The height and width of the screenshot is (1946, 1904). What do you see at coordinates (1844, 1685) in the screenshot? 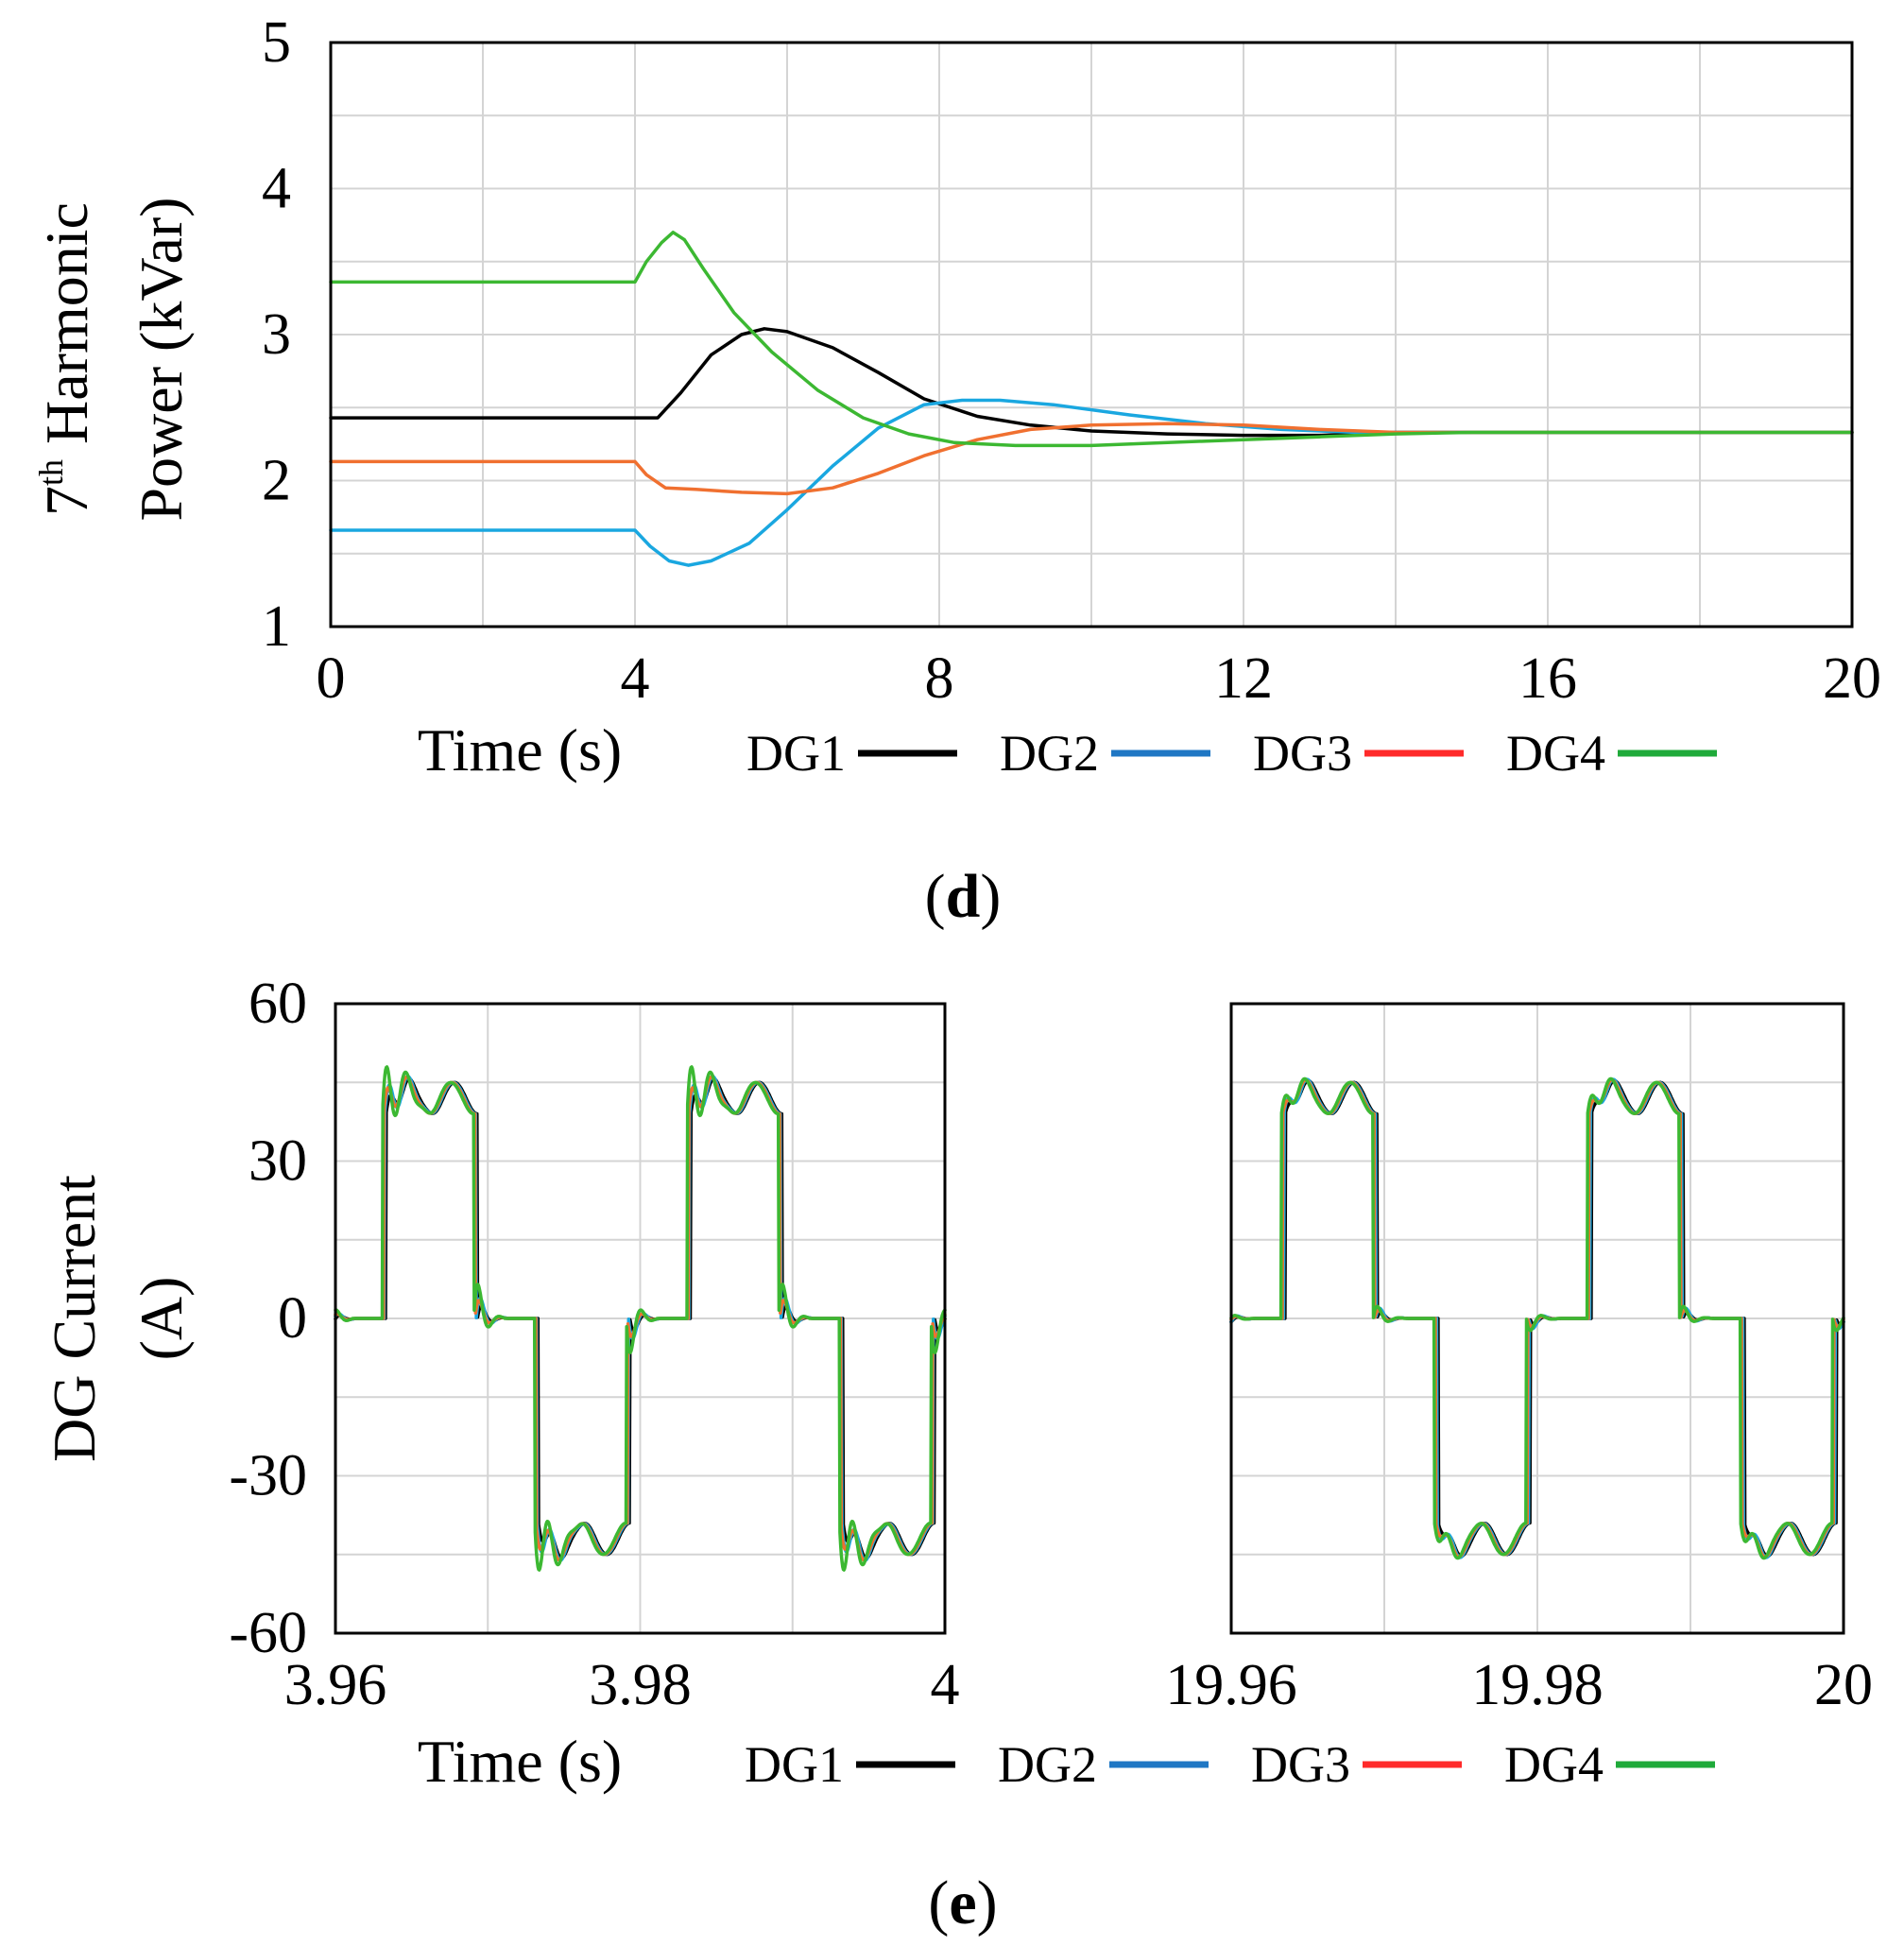
I see `panel-e-xtick: 20` at bounding box center [1844, 1685].